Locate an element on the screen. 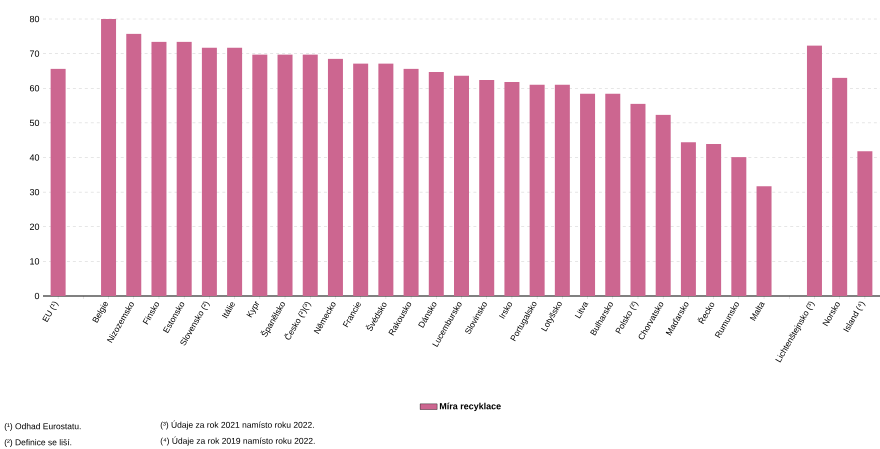 The height and width of the screenshot is (449, 880). y-tick-label: 10 is located at coordinates (35, 261).